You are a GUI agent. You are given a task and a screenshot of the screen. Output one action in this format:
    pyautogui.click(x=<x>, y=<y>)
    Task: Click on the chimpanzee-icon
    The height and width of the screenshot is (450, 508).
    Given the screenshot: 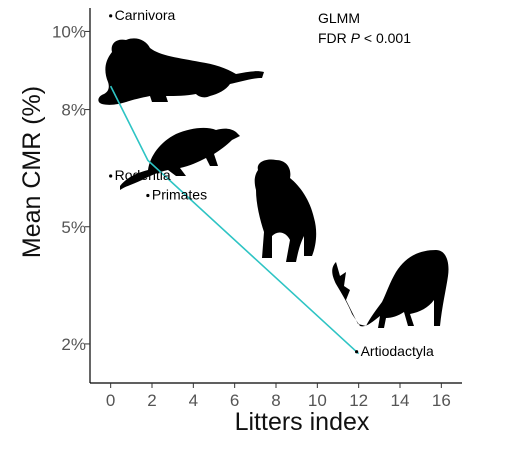 What is the action you would take?
    pyautogui.click(x=285, y=210)
    